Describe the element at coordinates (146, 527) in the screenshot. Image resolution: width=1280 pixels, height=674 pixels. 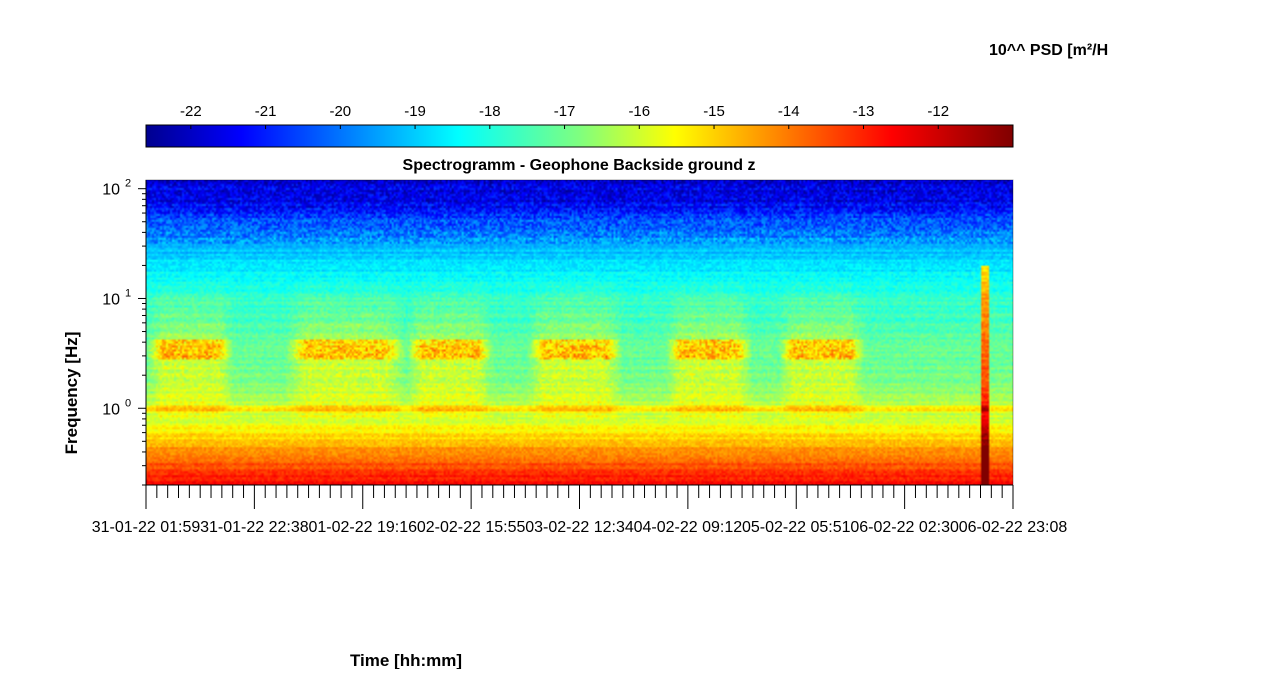
I see `x-tick-label: 31-01-22 01:59` at that location.